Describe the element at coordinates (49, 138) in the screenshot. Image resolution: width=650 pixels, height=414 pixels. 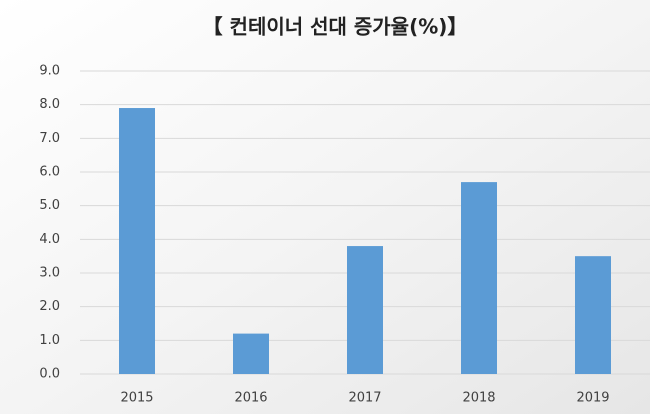
I see `y-tick-label: 7.0` at that location.